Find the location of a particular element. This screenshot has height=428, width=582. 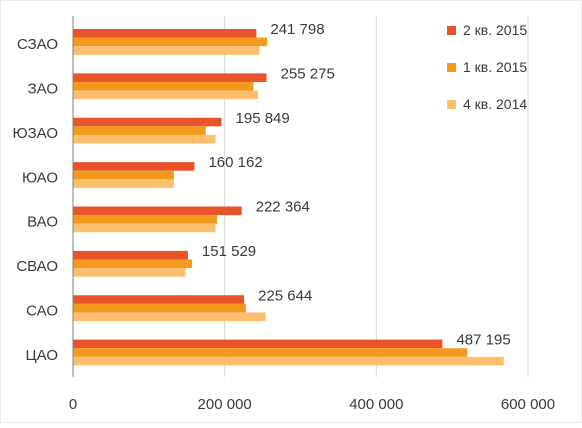

category-label: ЗАО is located at coordinates (43, 89).